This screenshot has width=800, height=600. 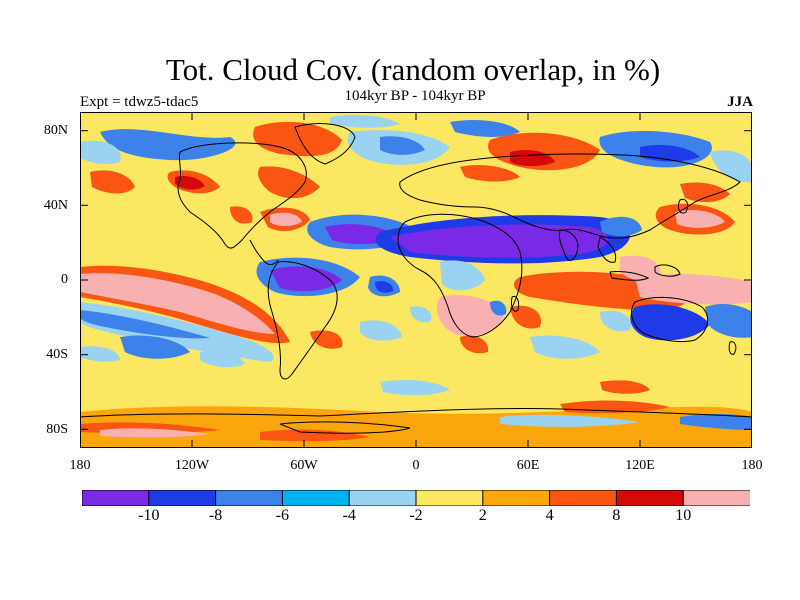 I want to click on y-tick-label: 40N, so click(x=55, y=205).